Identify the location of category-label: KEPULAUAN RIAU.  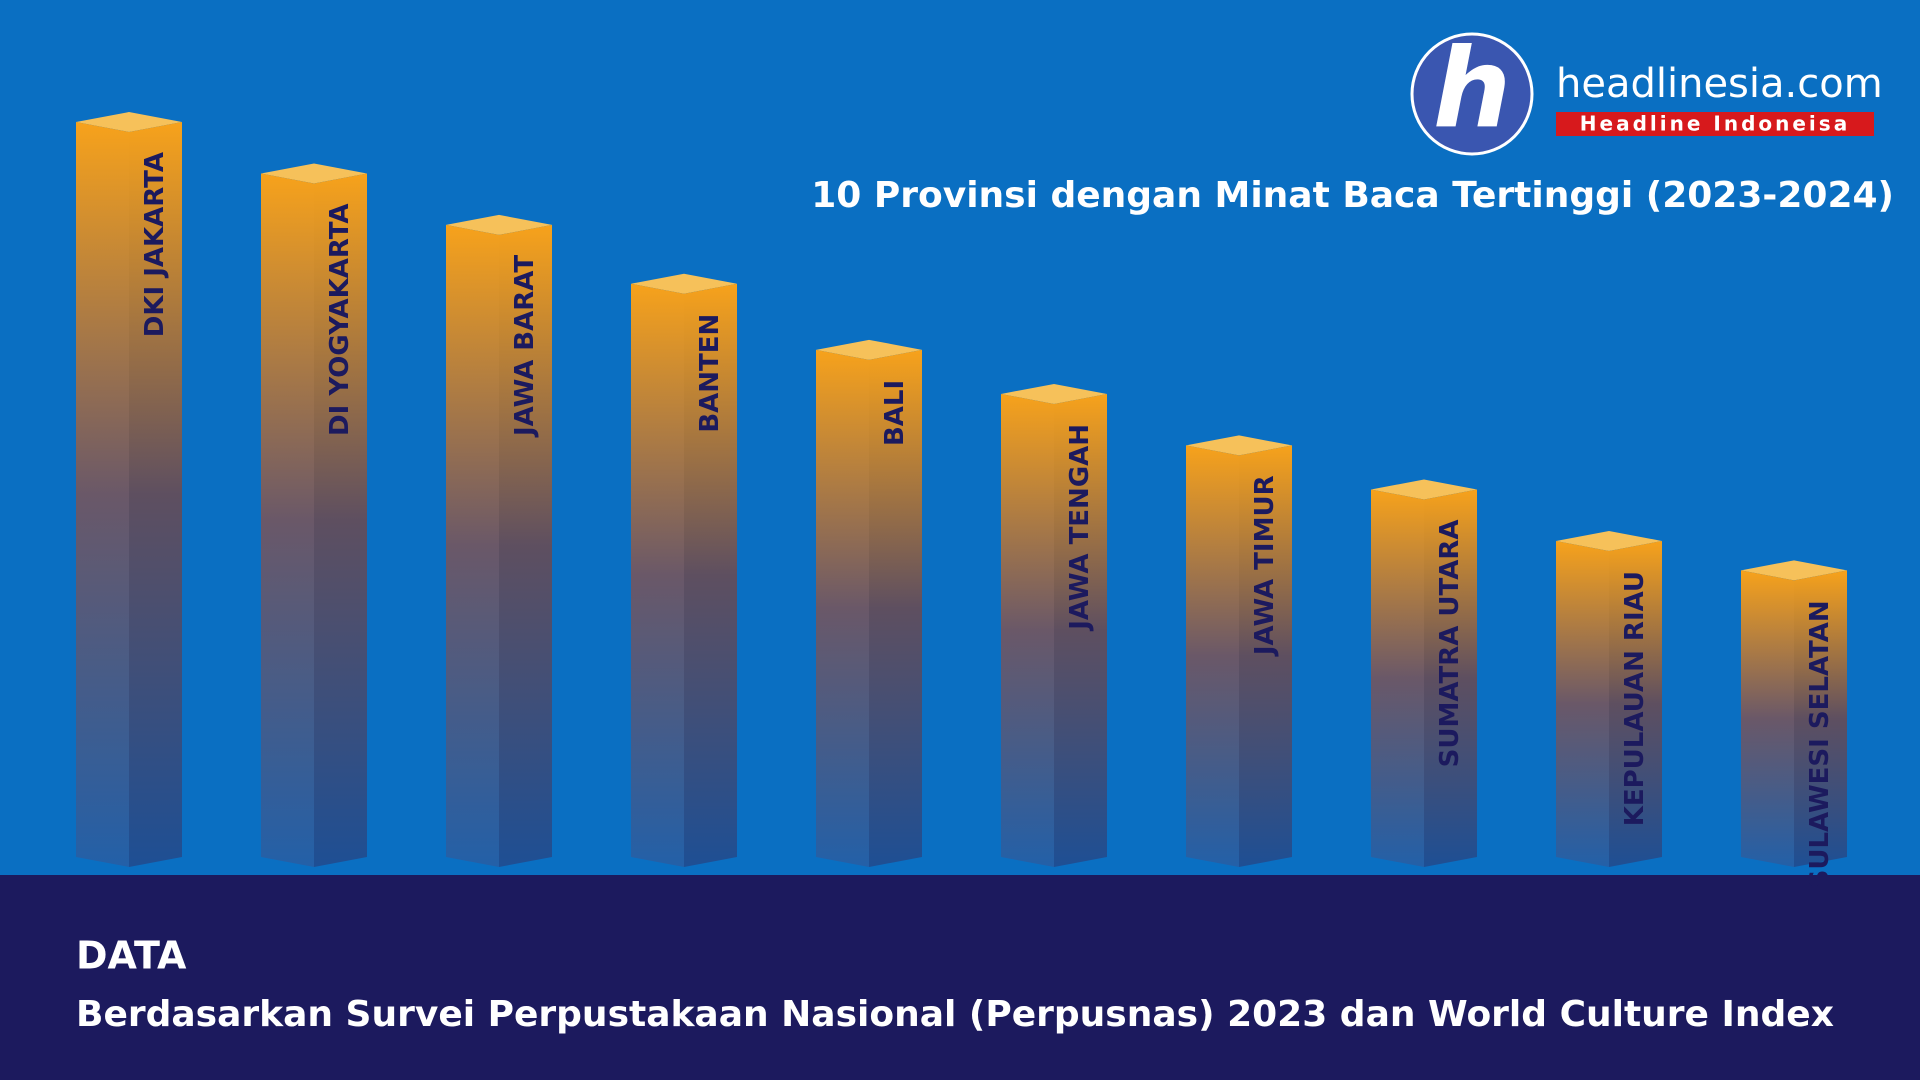
(1635, 698).